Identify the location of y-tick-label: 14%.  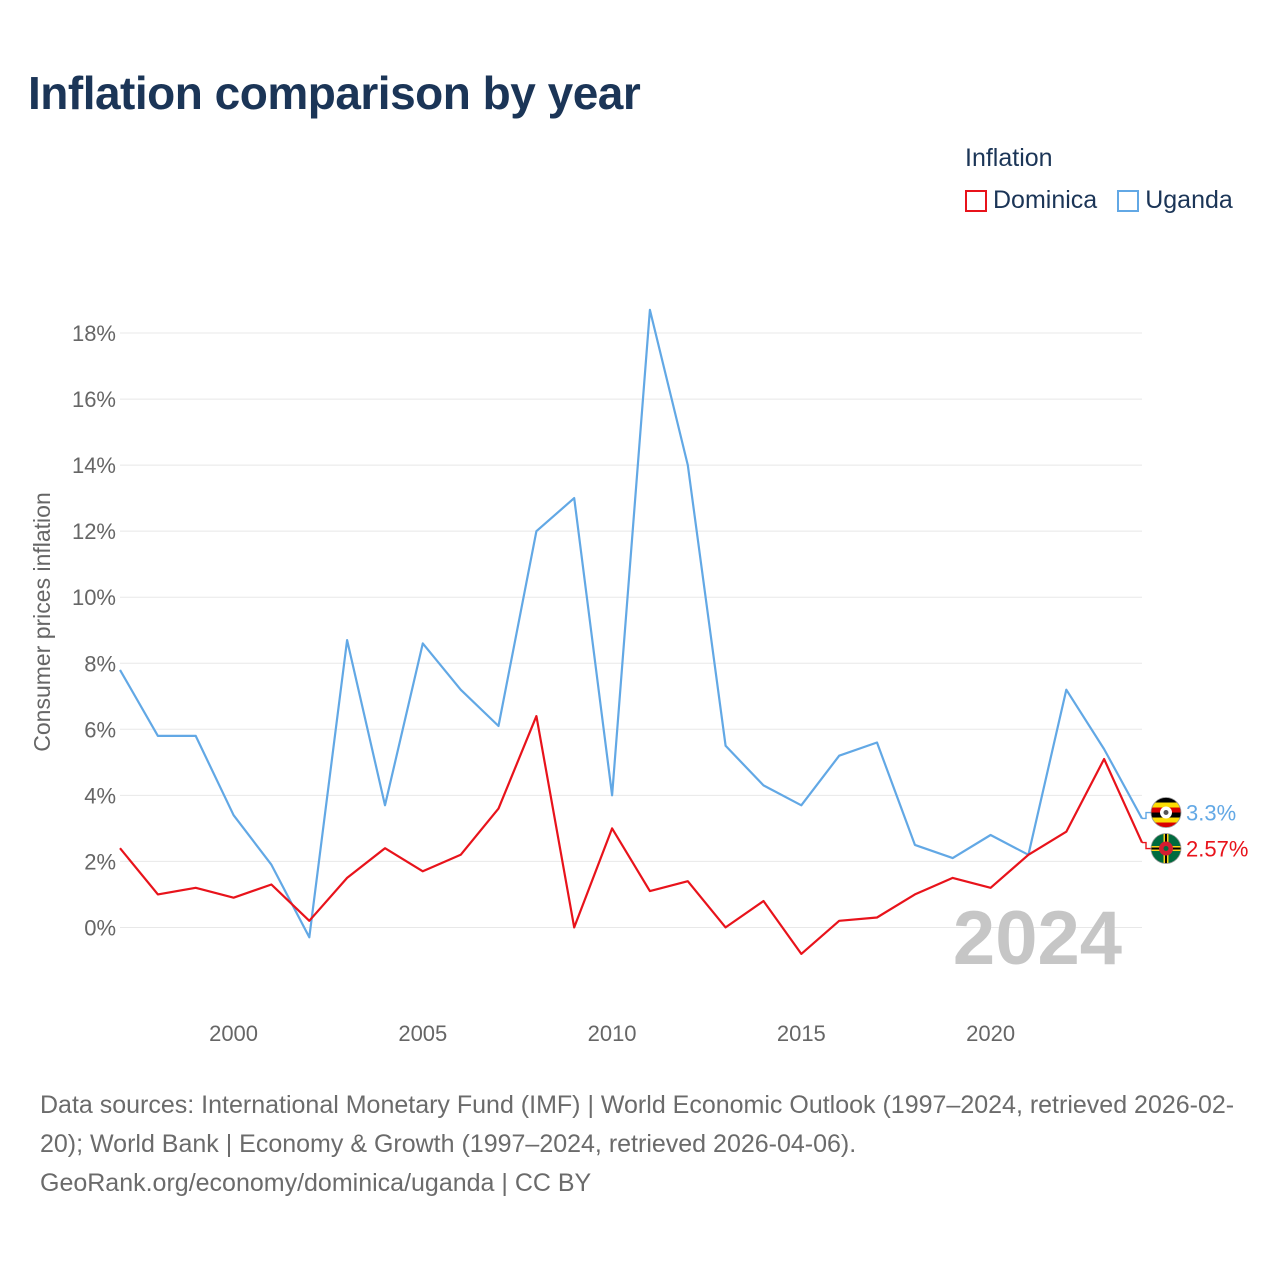
(94, 465).